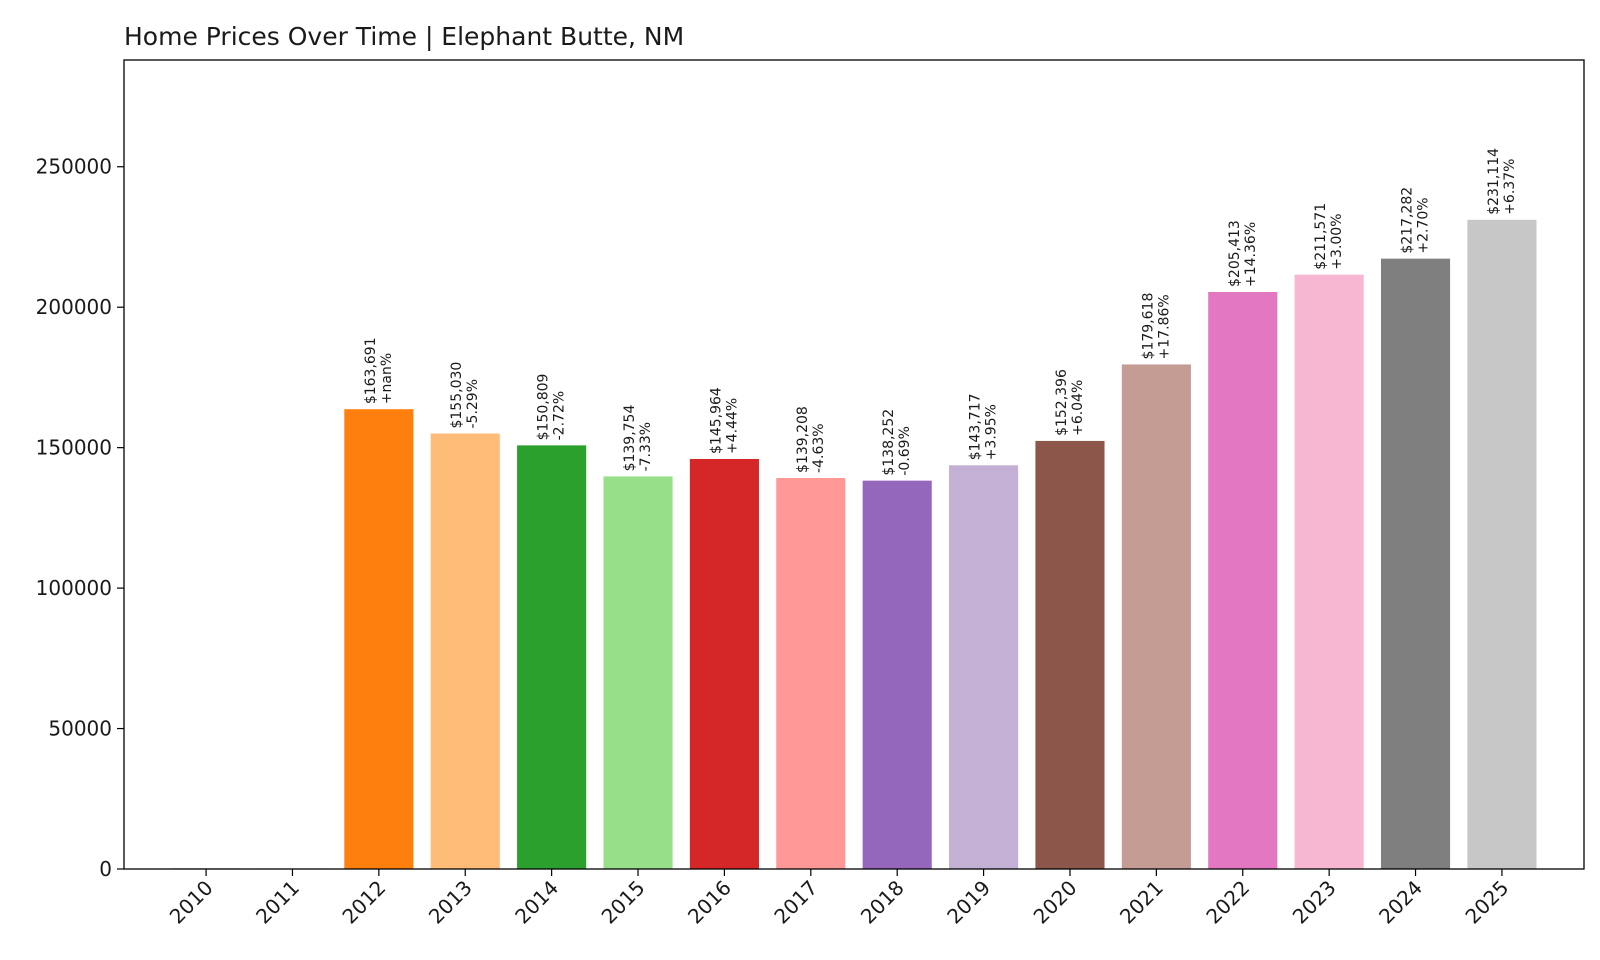 The width and height of the screenshot is (1600, 960). What do you see at coordinates (1486, 902) in the screenshot?
I see `x-tick-label: 2025` at bounding box center [1486, 902].